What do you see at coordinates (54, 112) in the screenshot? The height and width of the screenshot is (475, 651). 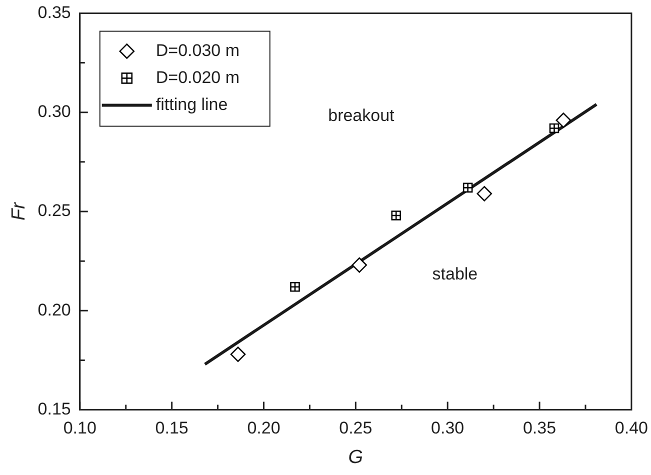 I see `y-tick-label: 0.30` at bounding box center [54, 112].